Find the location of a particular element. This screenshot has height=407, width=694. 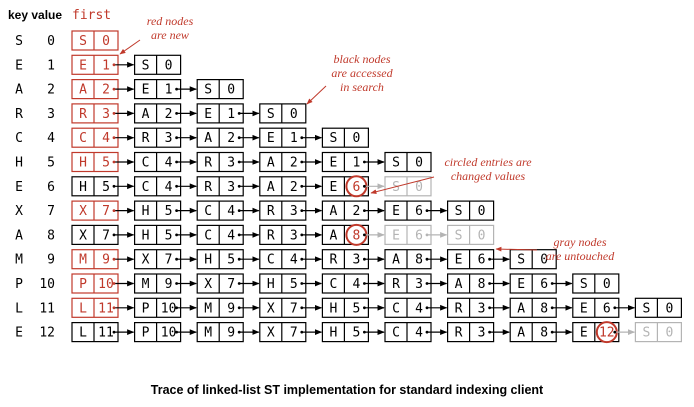

trace-row: E1E1S0 is located at coordinates (98, 64).